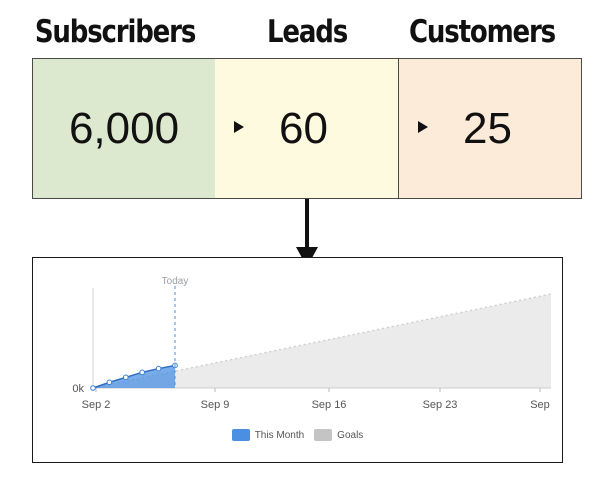 The image size is (600, 488). I want to click on chart-legend: This Month Goals, so click(297, 435).